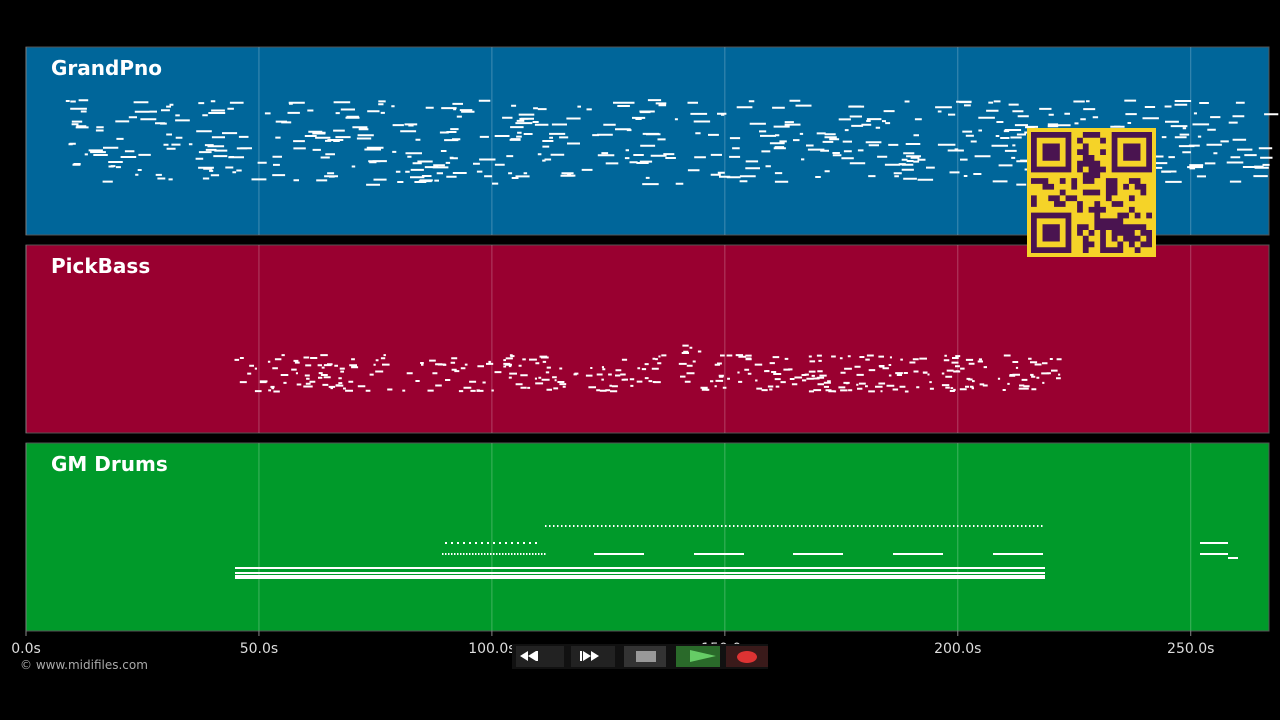 The height and width of the screenshot is (720, 1280). What do you see at coordinates (529, 656) in the screenshot?
I see `rewind-icon` at bounding box center [529, 656].